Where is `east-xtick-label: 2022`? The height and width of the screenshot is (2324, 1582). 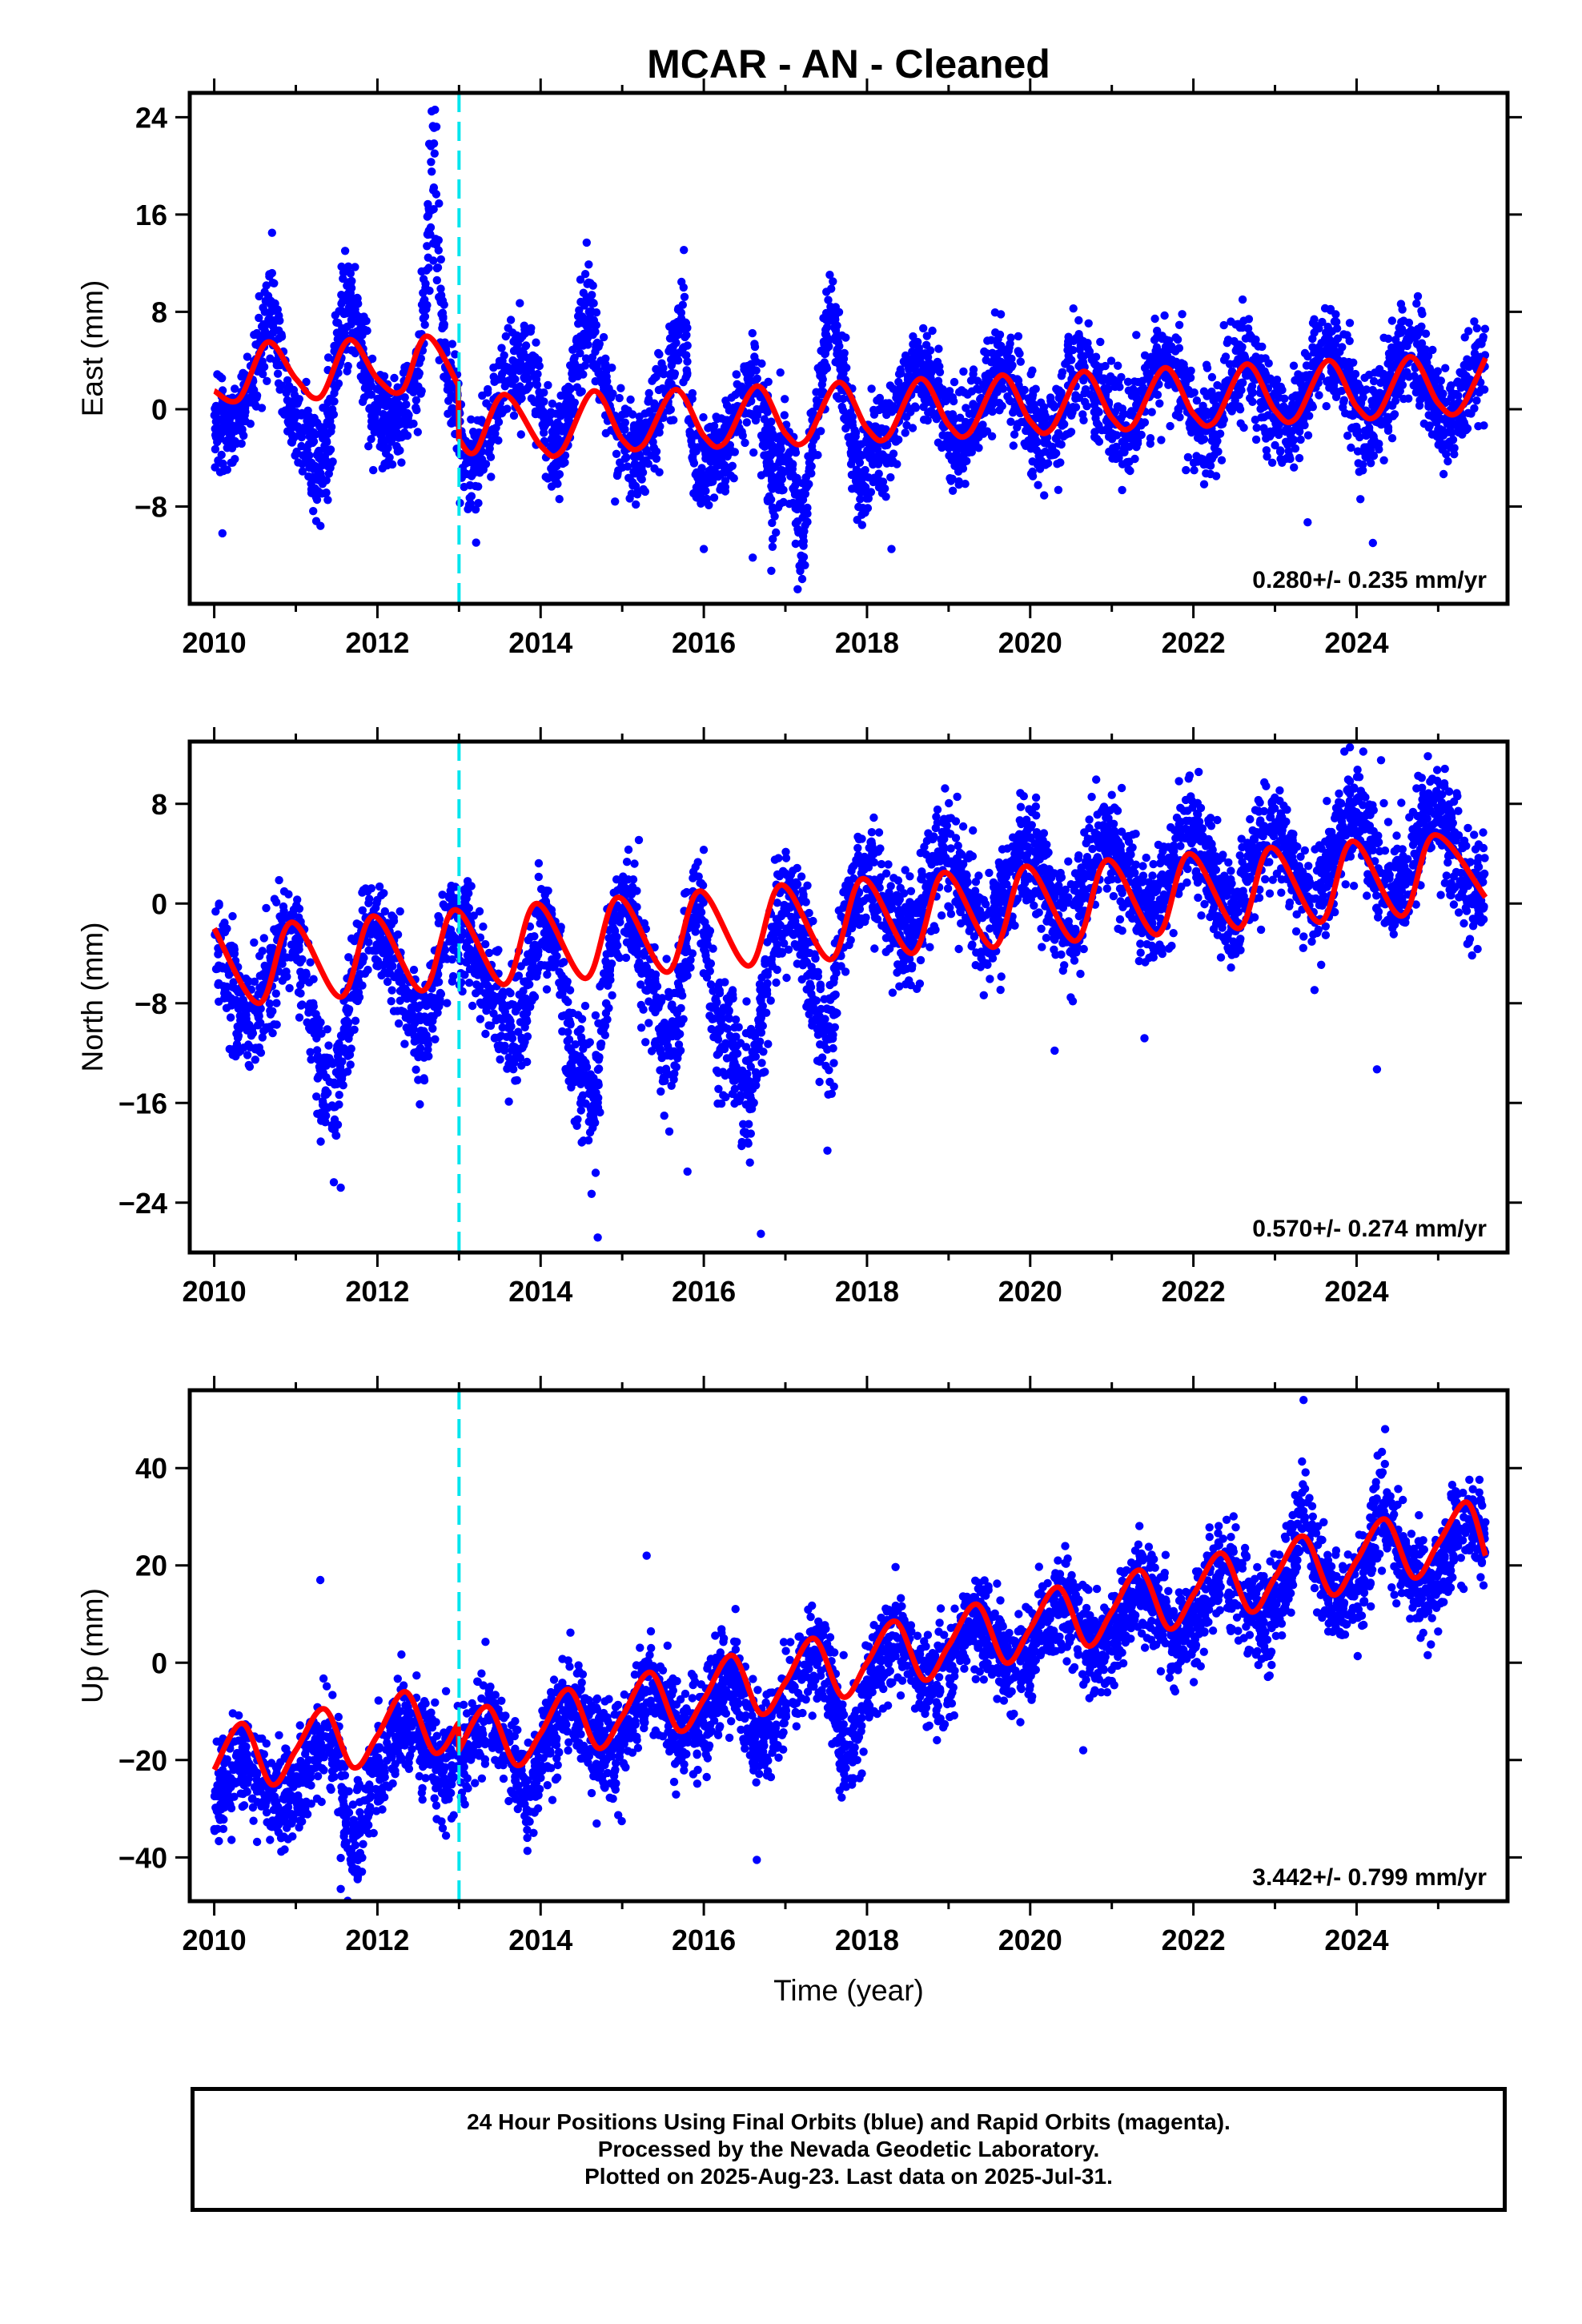
east-xtick-label: 2022 is located at coordinates (1194, 642).